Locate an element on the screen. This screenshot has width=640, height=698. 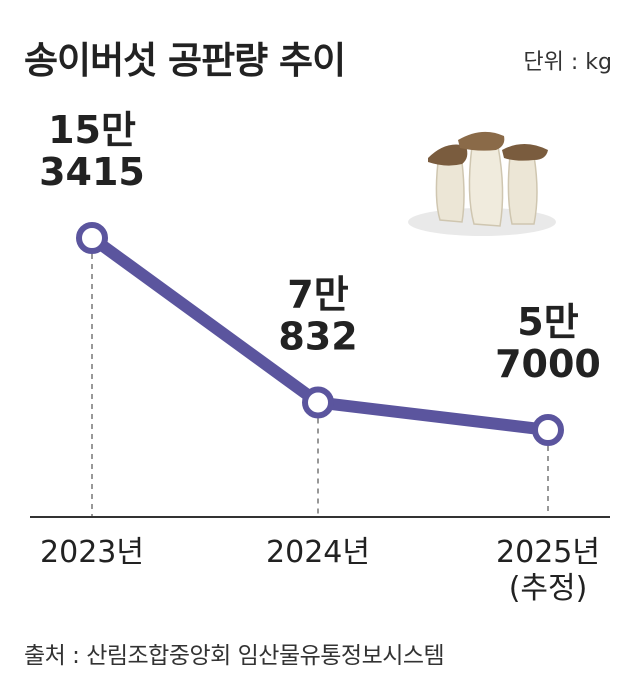
x-tick-label-2: 2024년 is located at coordinates (318, 552).